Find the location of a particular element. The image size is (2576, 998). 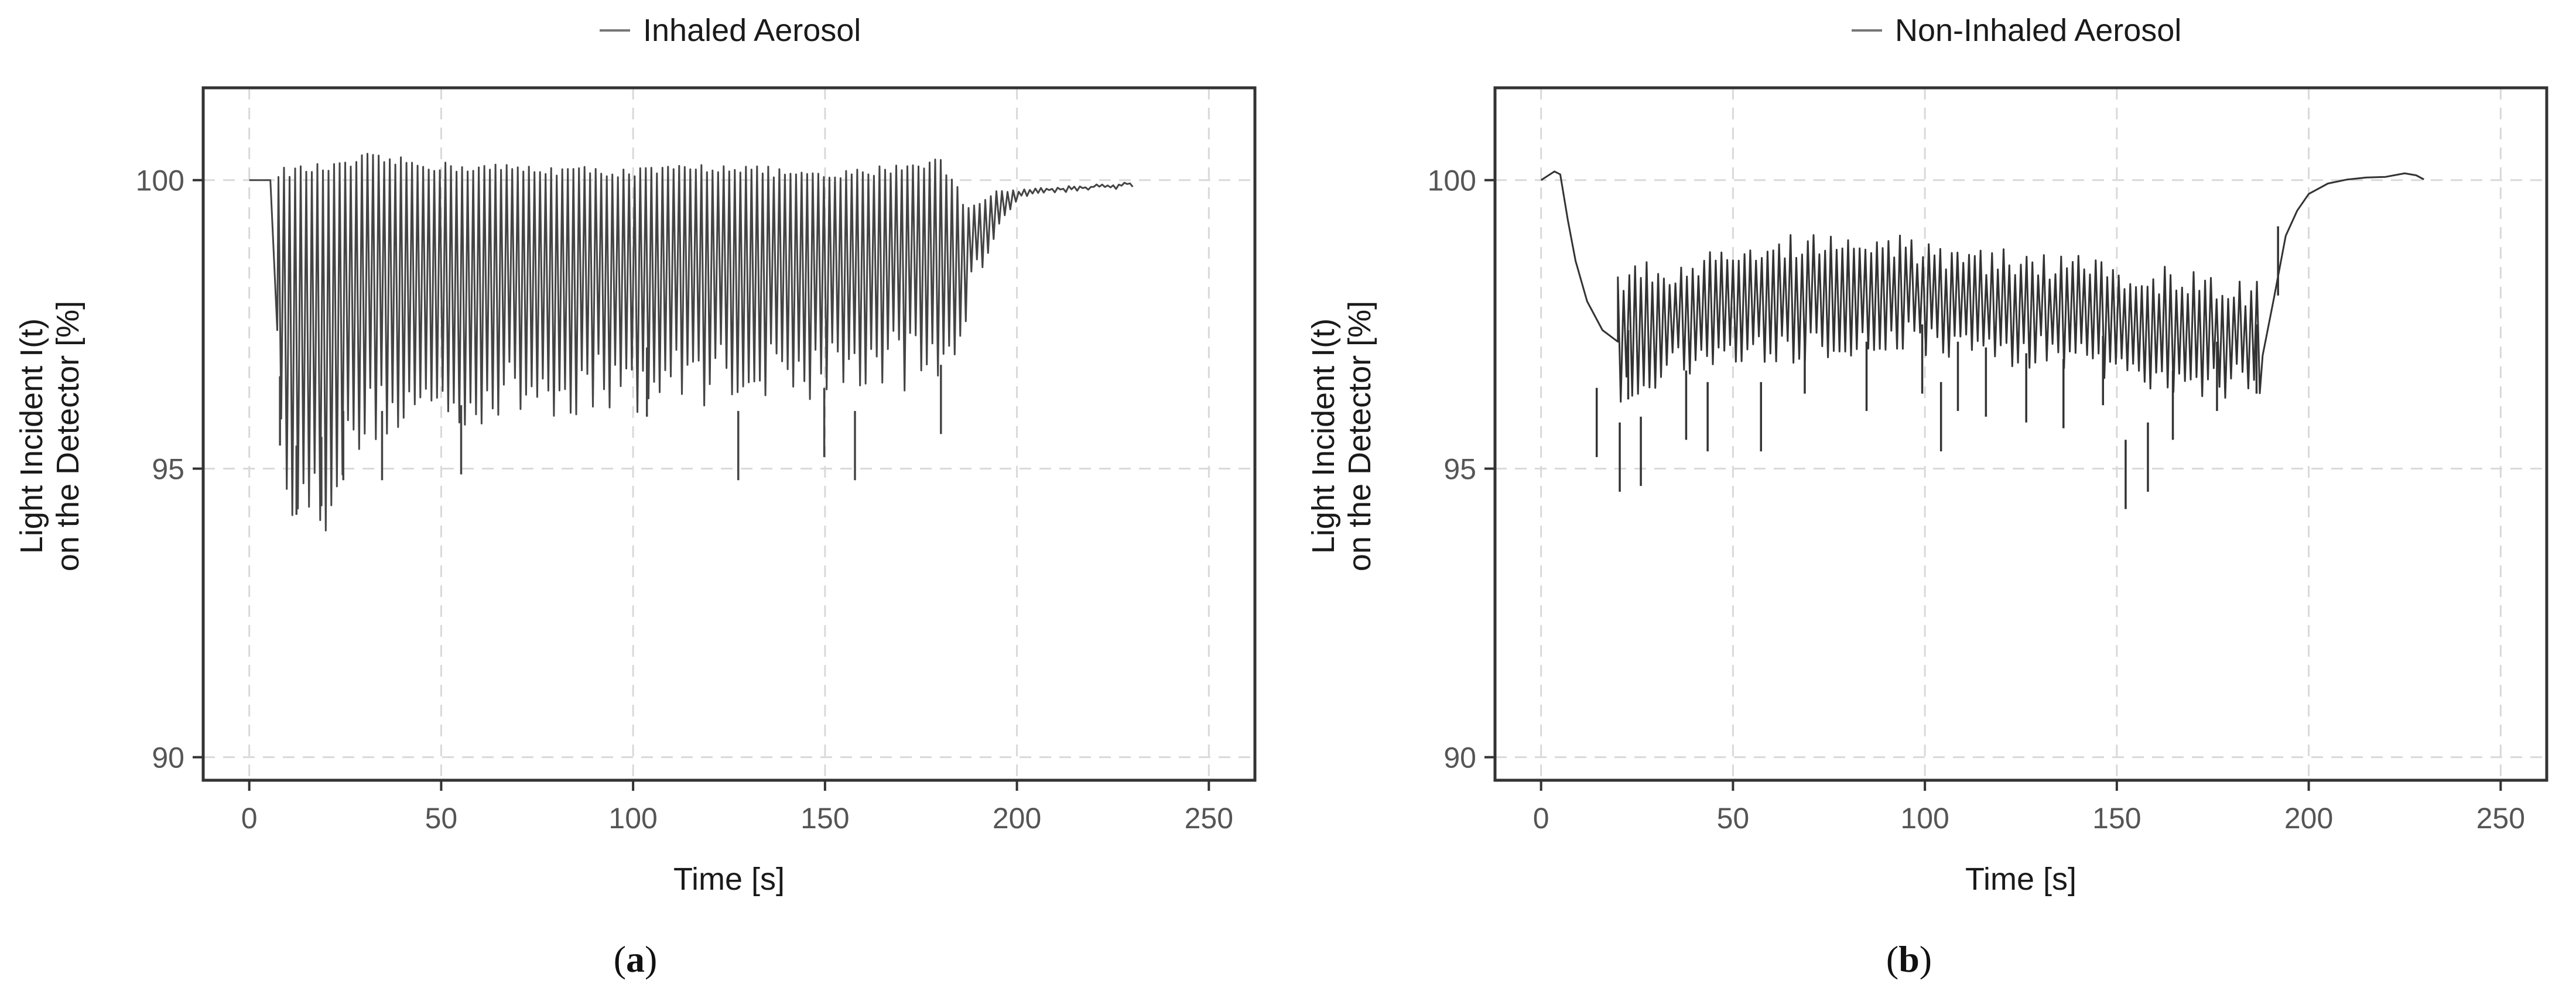

panel-label-a-letter: a is located at coordinates (635, 959).